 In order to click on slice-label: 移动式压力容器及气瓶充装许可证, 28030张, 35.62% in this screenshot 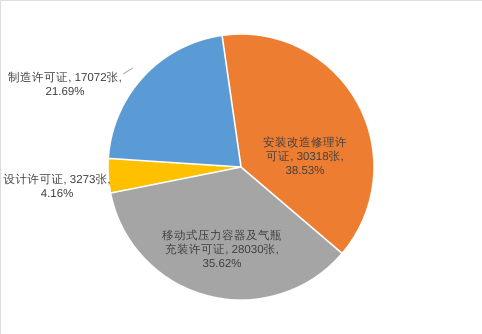, I will do `click(222, 249)`.